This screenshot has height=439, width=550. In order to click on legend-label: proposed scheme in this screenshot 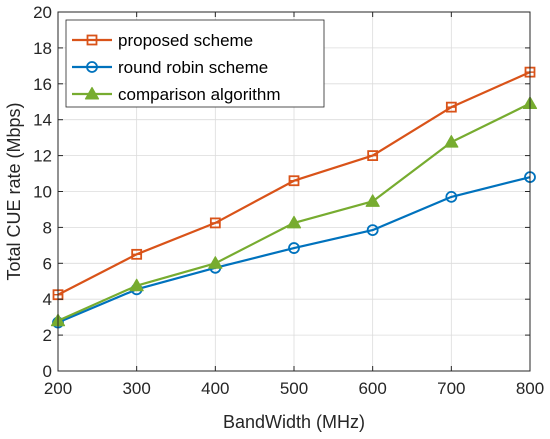, I will do `click(185, 40)`.